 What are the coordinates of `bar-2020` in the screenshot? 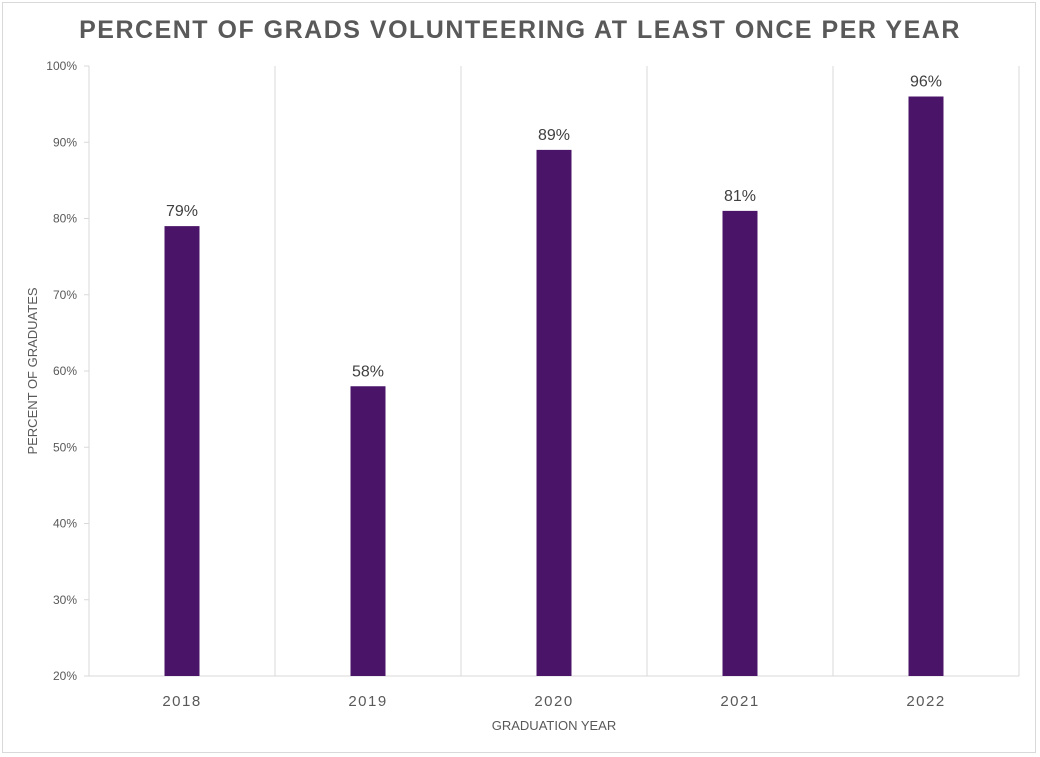 It's located at (554, 412).